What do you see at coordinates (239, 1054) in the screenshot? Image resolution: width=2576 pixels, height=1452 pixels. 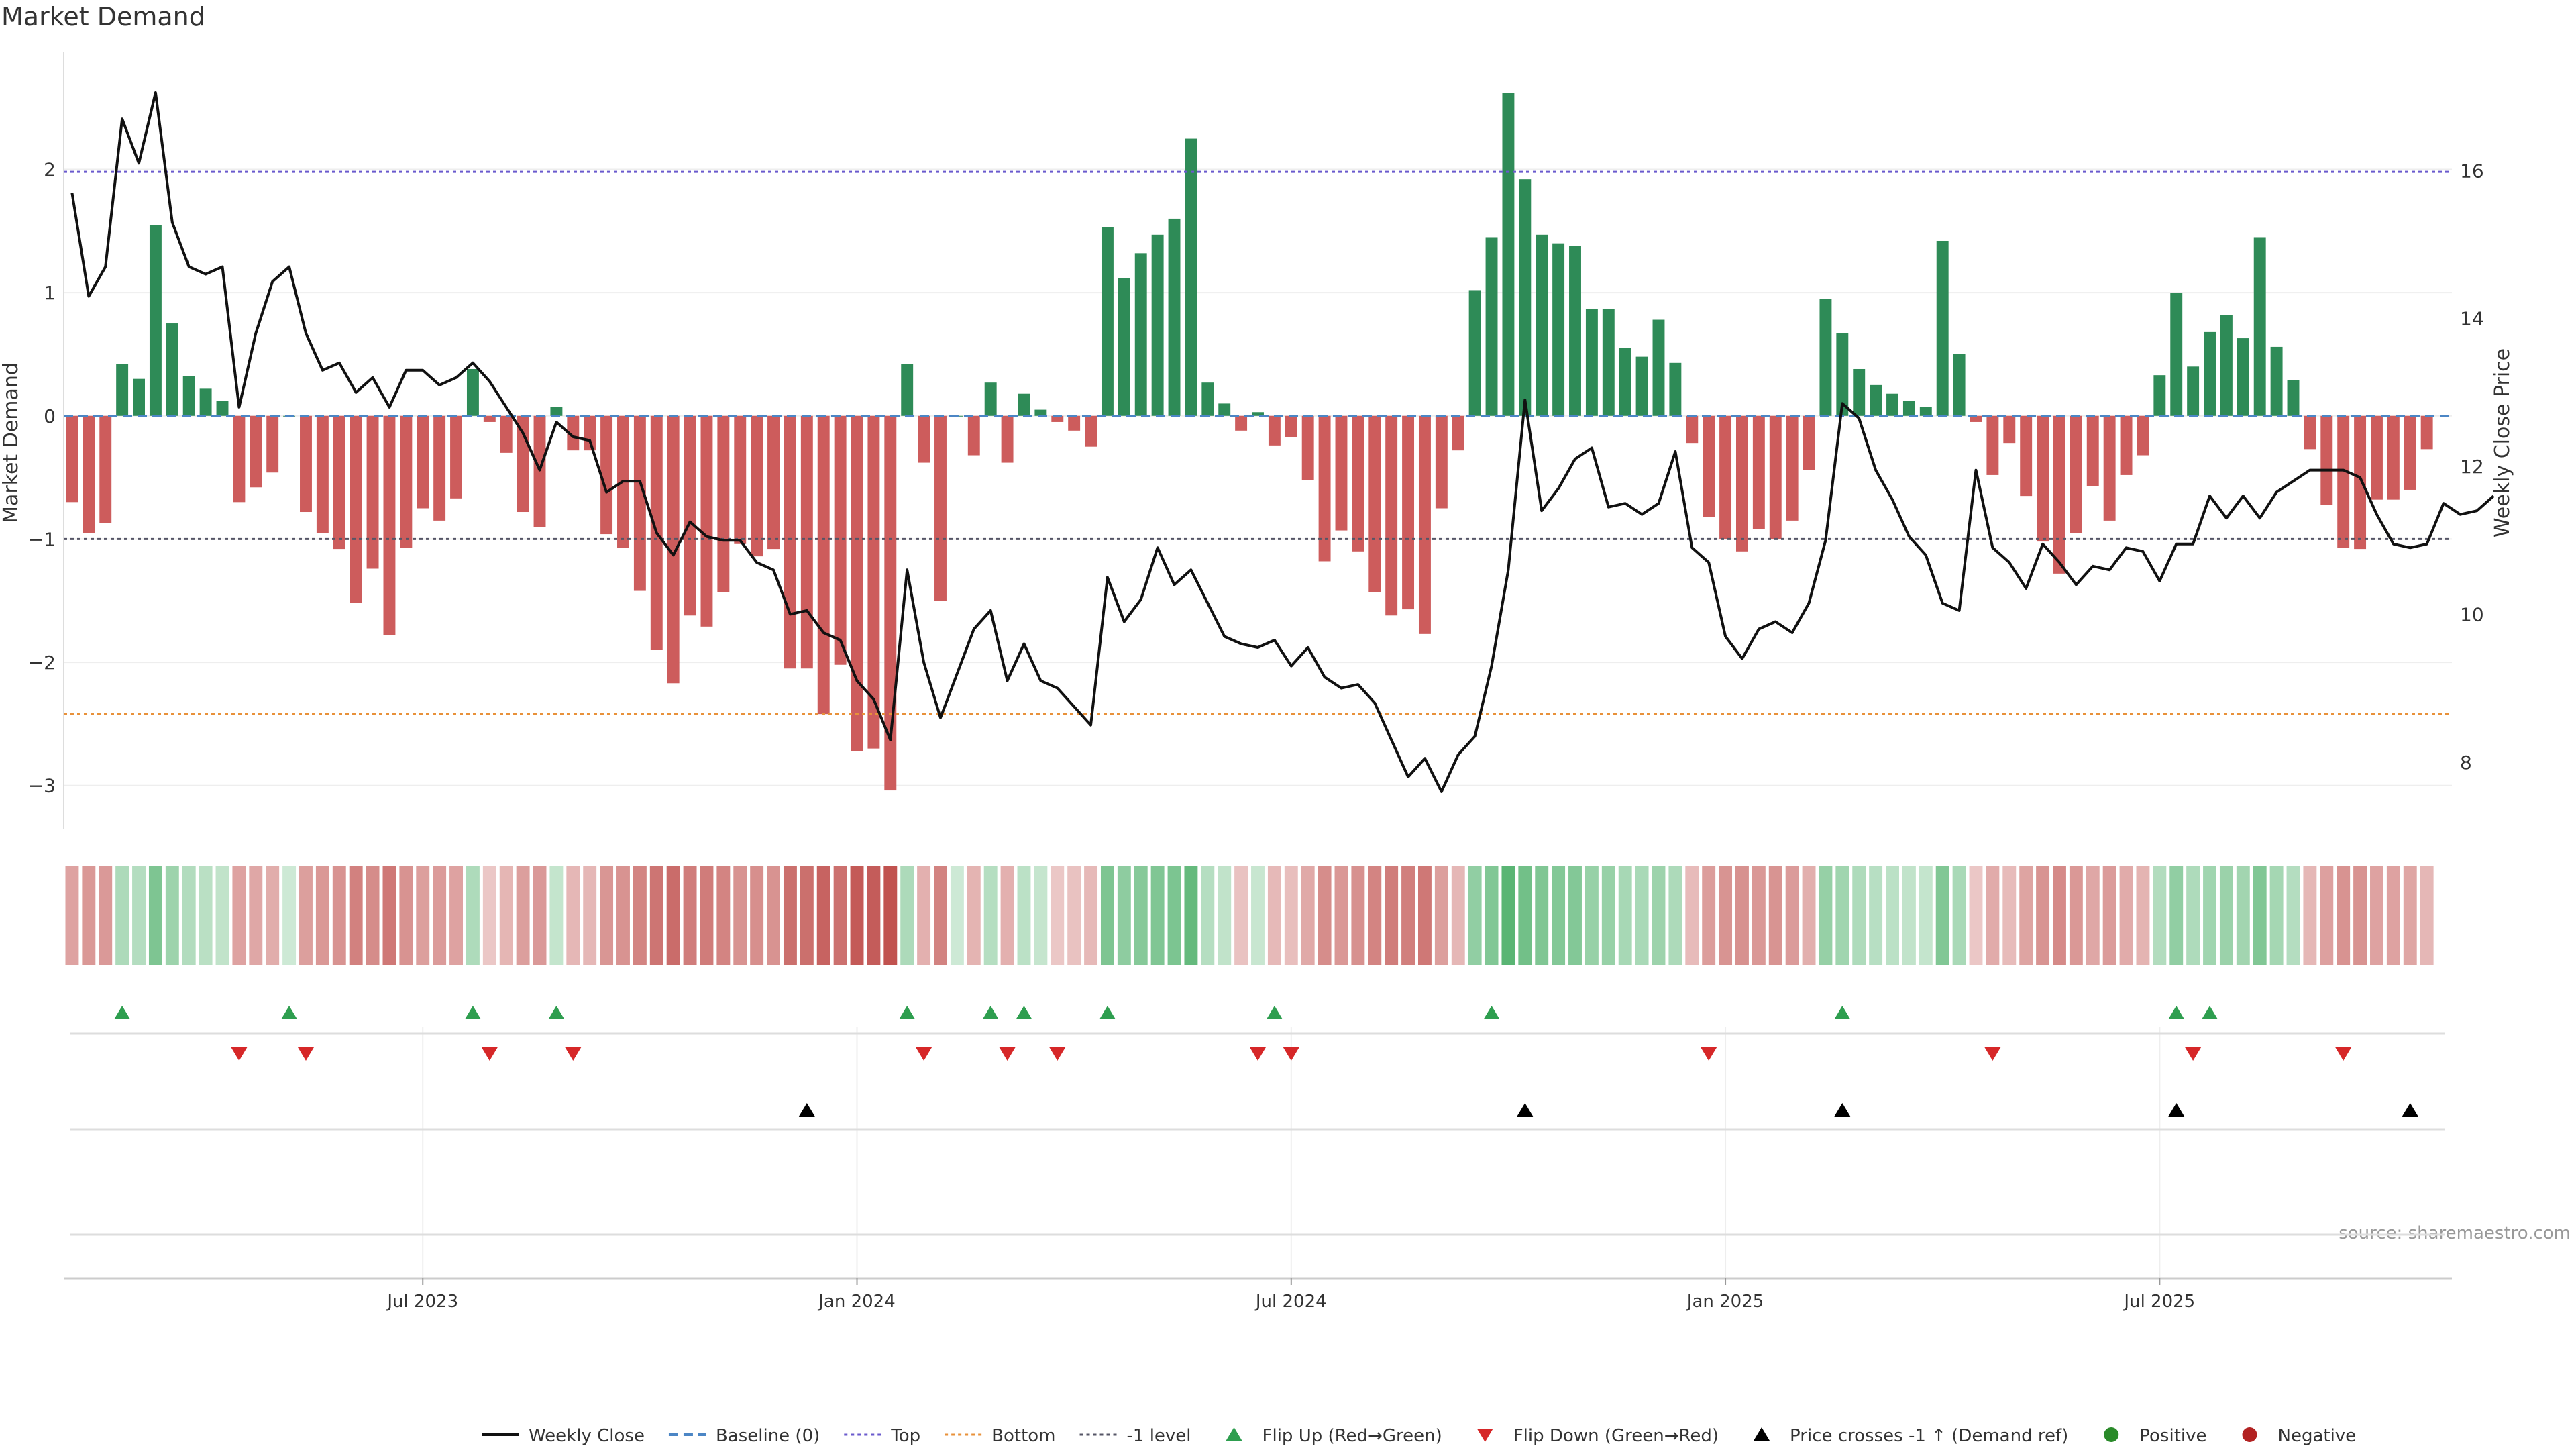 I see `flip-down-marker` at bounding box center [239, 1054].